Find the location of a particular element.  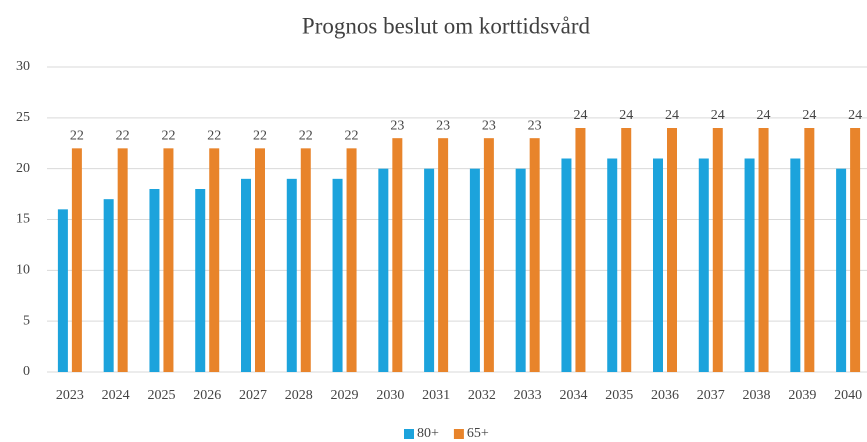

x-tick-label: 2026 is located at coordinates (207, 395).